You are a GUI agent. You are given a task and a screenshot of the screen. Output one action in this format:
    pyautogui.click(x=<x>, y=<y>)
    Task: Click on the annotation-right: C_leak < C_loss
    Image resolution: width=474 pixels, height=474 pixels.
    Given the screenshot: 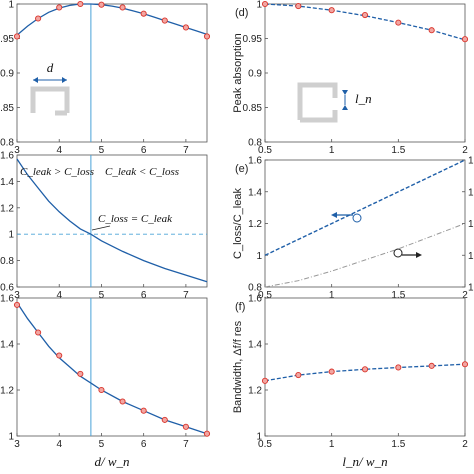 What is the action you would take?
    pyautogui.click(x=142, y=172)
    